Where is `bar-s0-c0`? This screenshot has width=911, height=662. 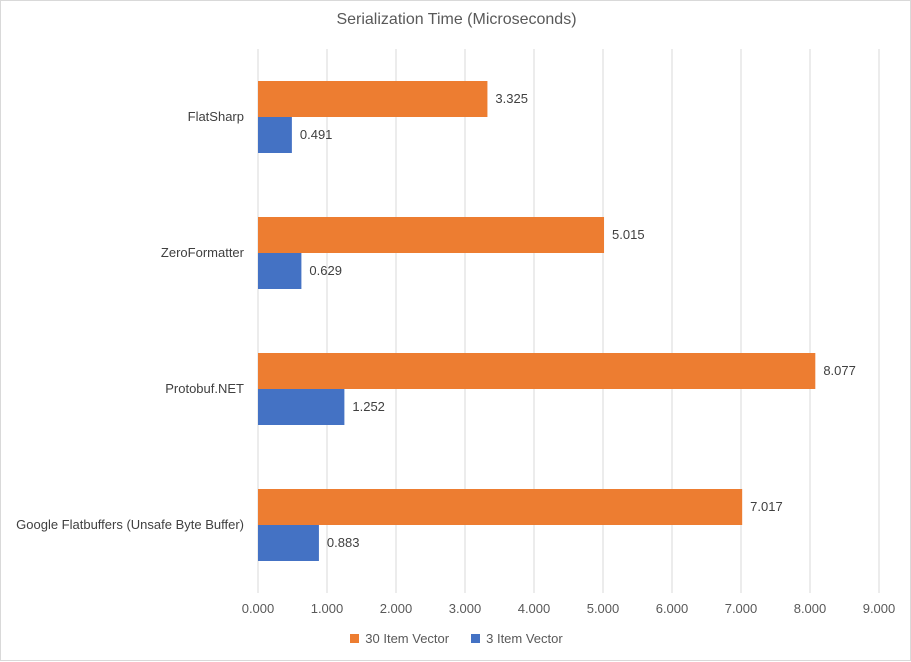 bar-s0-c0 is located at coordinates (373, 99).